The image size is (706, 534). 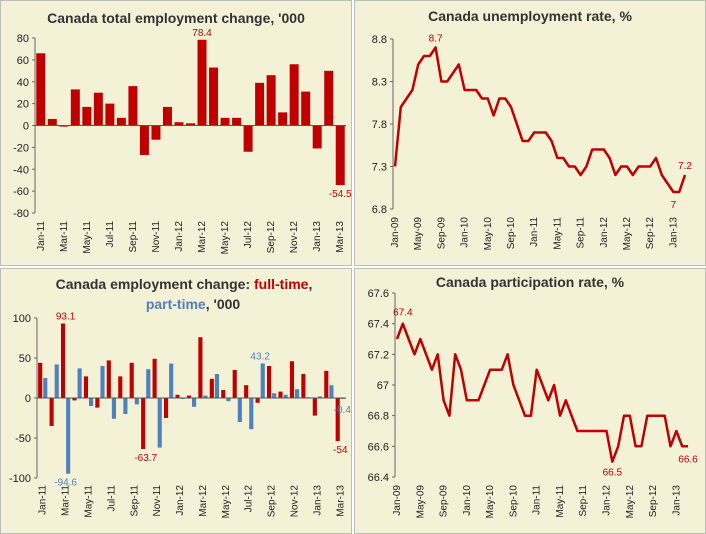 I want to click on y-tick-label: -100, so click(x=20, y=479).